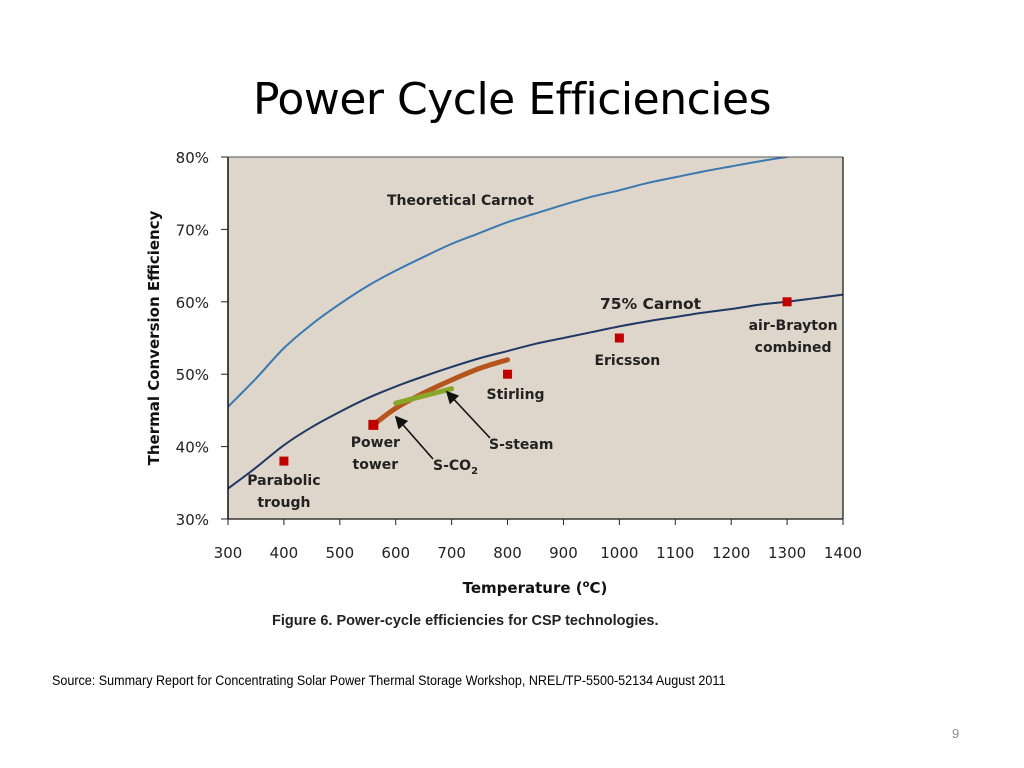 The height and width of the screenshot is (768, 1024). What do you see at coordinates (284, 553) in the screenshot?
I see `x-tick-label: 400` at bounding box center [284, 553].